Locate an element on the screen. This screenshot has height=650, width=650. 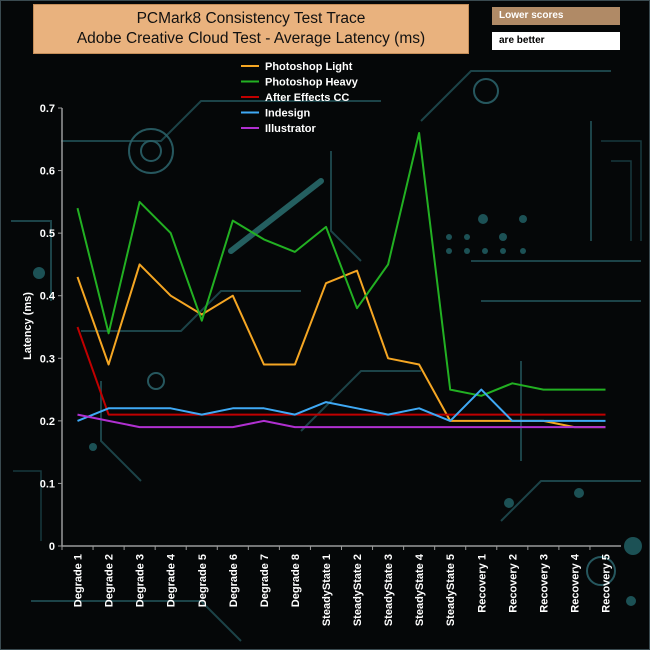
x-tick-label: Degrade 4 is located at coordinates (172, 580).